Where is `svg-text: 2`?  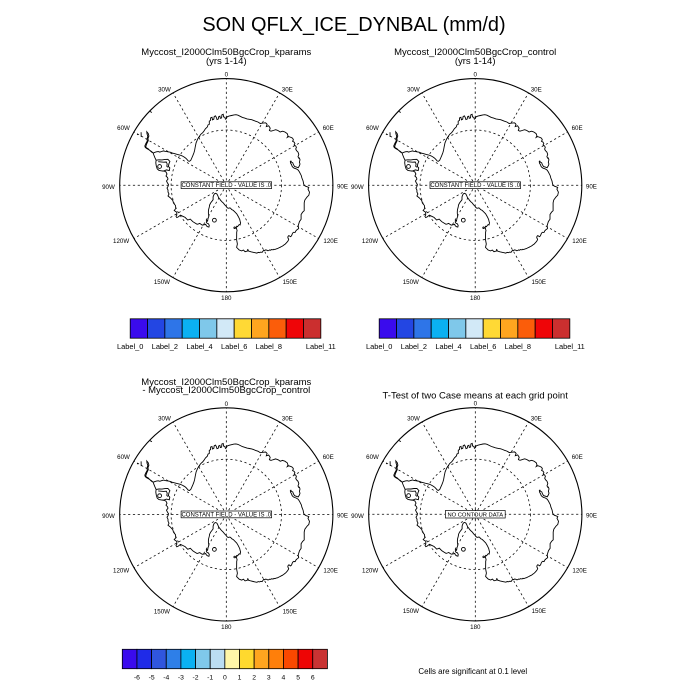
svg-text: 2 is located at coordinates (254, 677).